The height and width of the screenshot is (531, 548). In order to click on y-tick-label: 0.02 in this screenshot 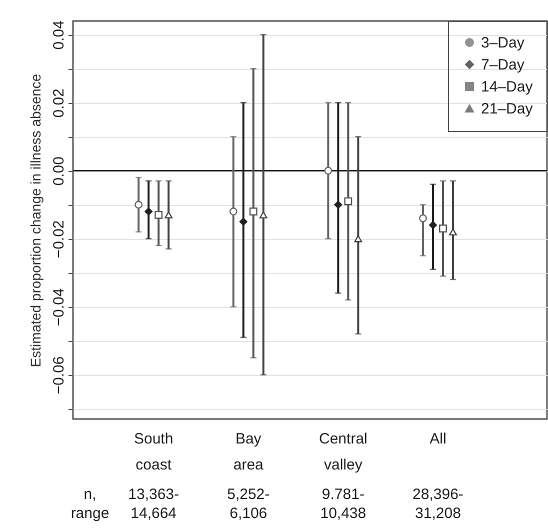, I will do `click(59, 103)`.